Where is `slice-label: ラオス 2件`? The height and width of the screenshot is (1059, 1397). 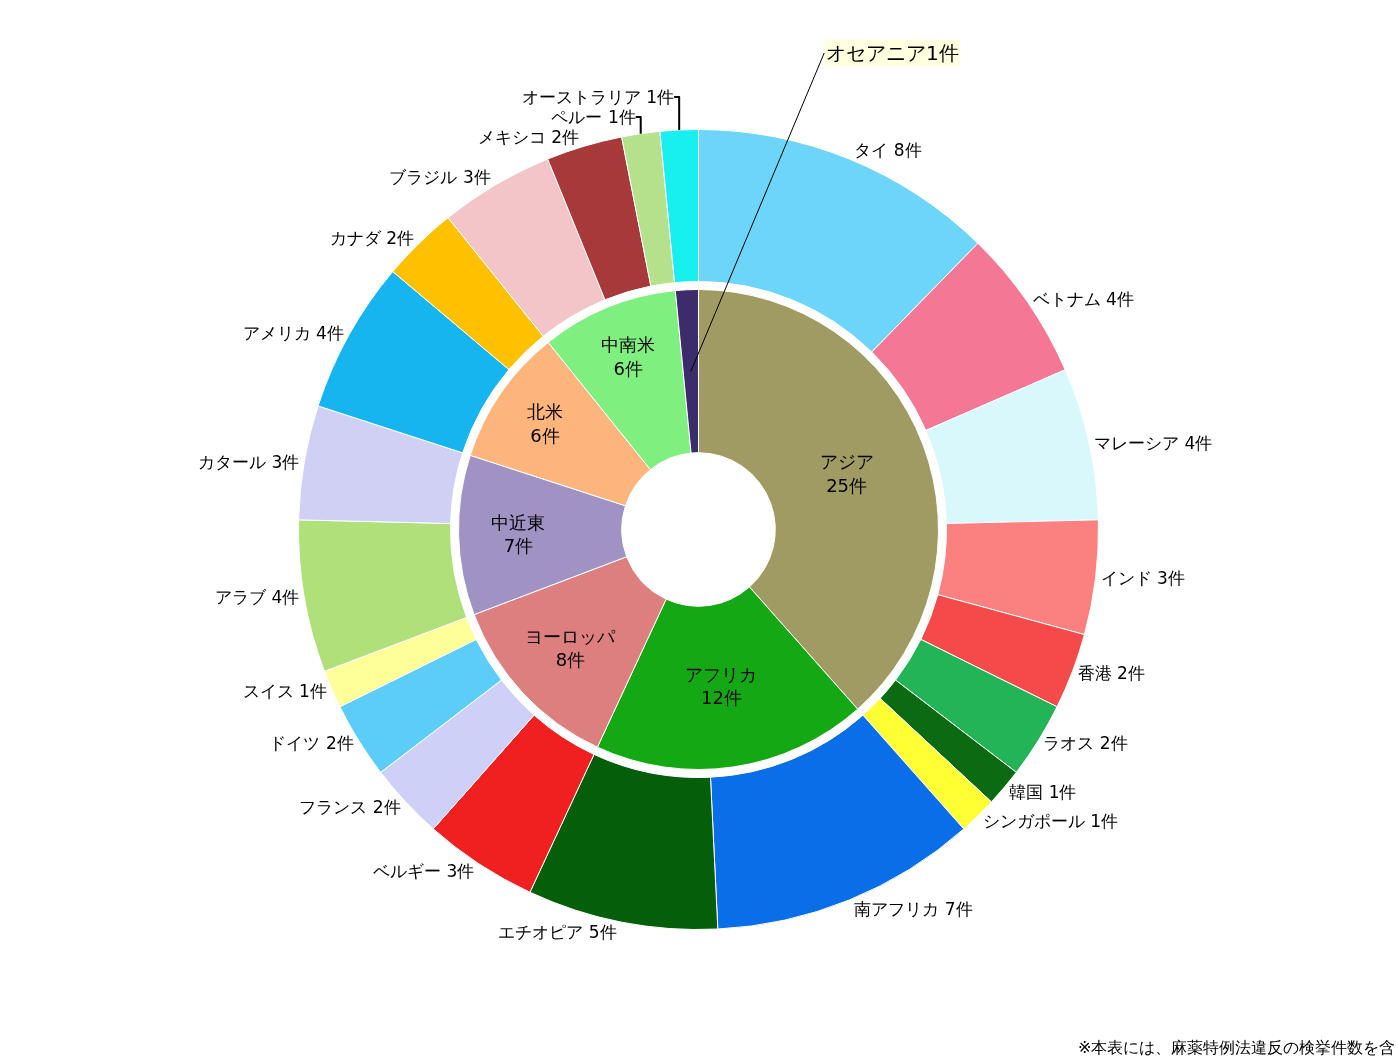
slice-label: ラオス 2件 is located at coordinates (1085, 743).